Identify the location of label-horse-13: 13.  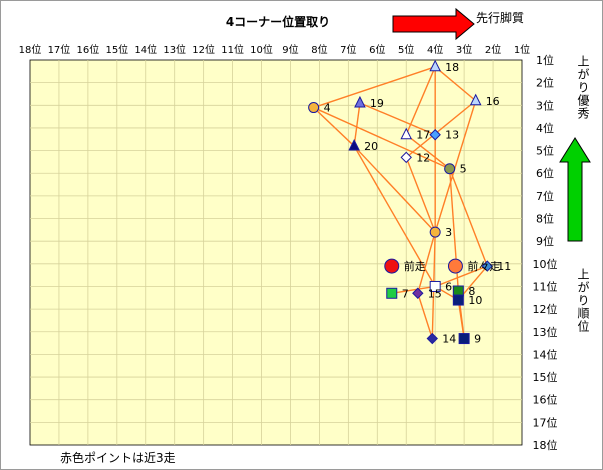
(452, 135).